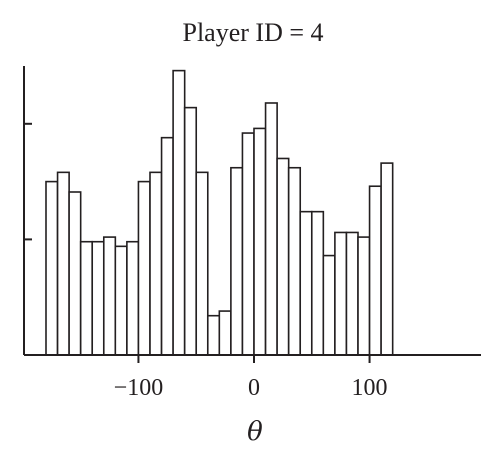 This screenshot has height=459, width=500. I want to click on x-axis-label: θ, so click(255, 432).